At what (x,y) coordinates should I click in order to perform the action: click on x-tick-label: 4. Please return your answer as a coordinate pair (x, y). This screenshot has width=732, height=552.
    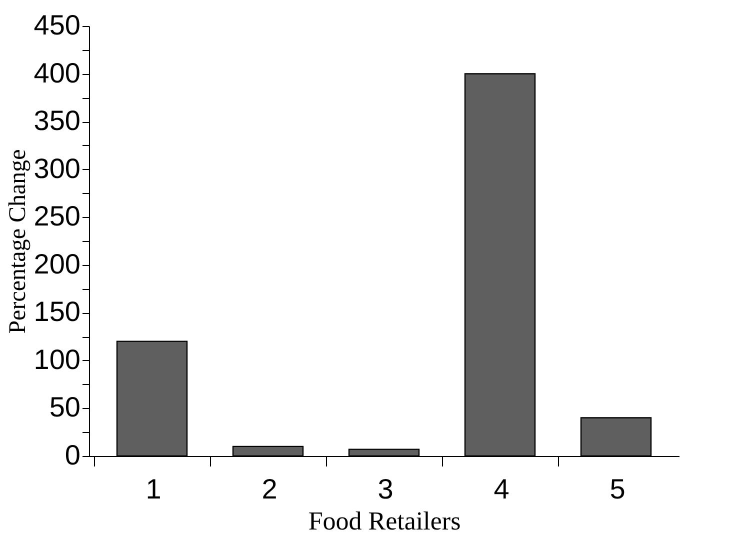
    Looking at the image, I should click on (502, 489).